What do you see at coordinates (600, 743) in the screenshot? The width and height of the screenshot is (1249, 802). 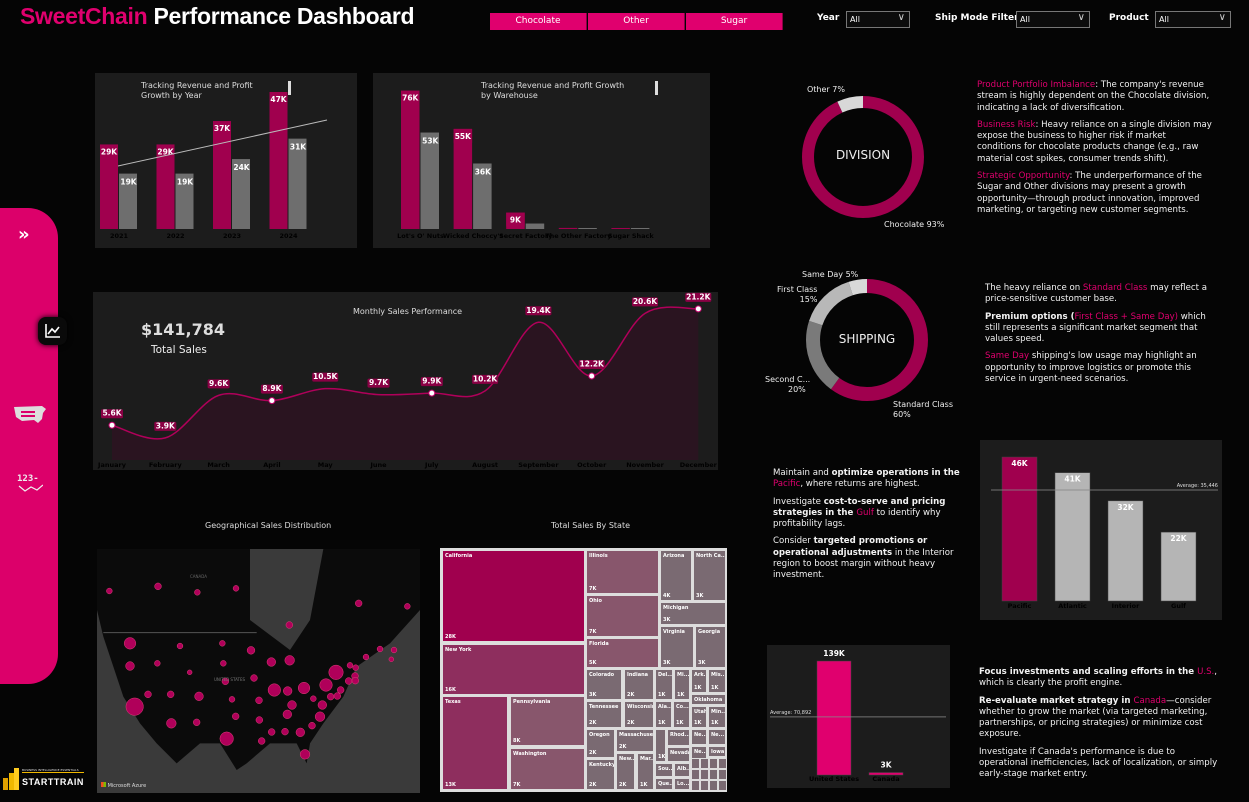 I see `treemap-tile: Oregon 2K` at bounding box center [600, 743].